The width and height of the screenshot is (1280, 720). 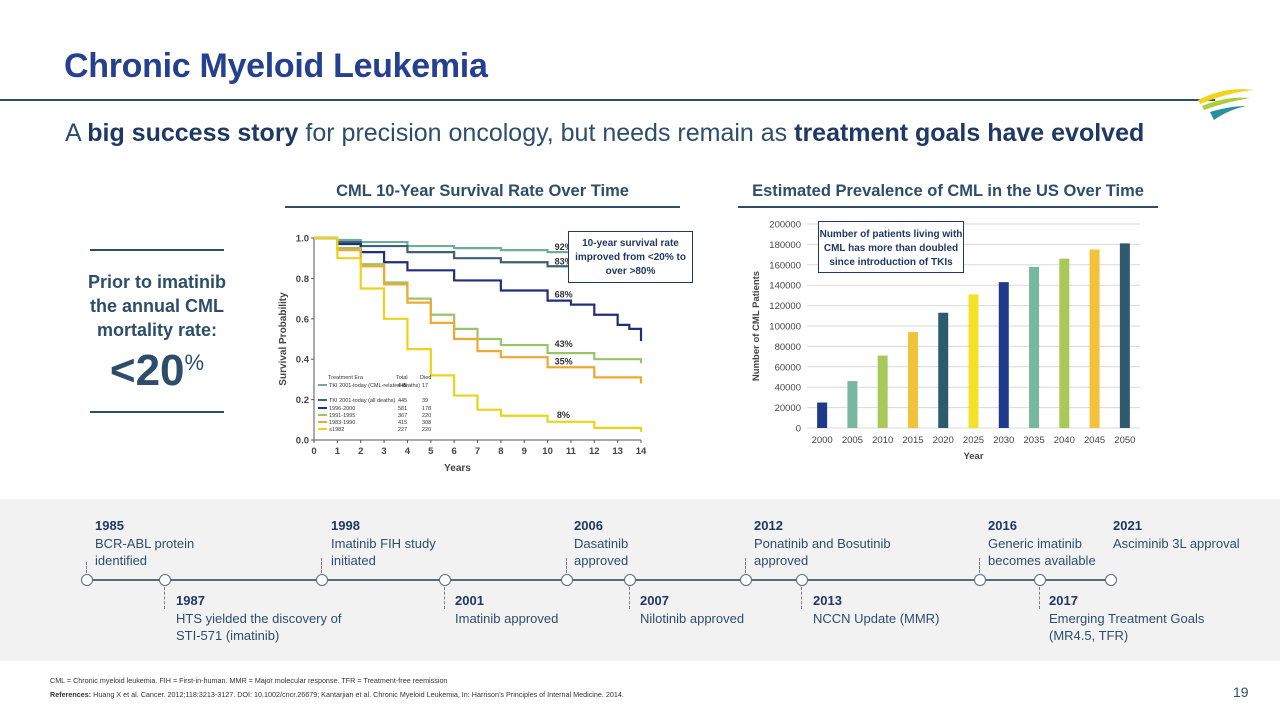 I want to click on legend-header-total: Total, so click(x=402, y=378).